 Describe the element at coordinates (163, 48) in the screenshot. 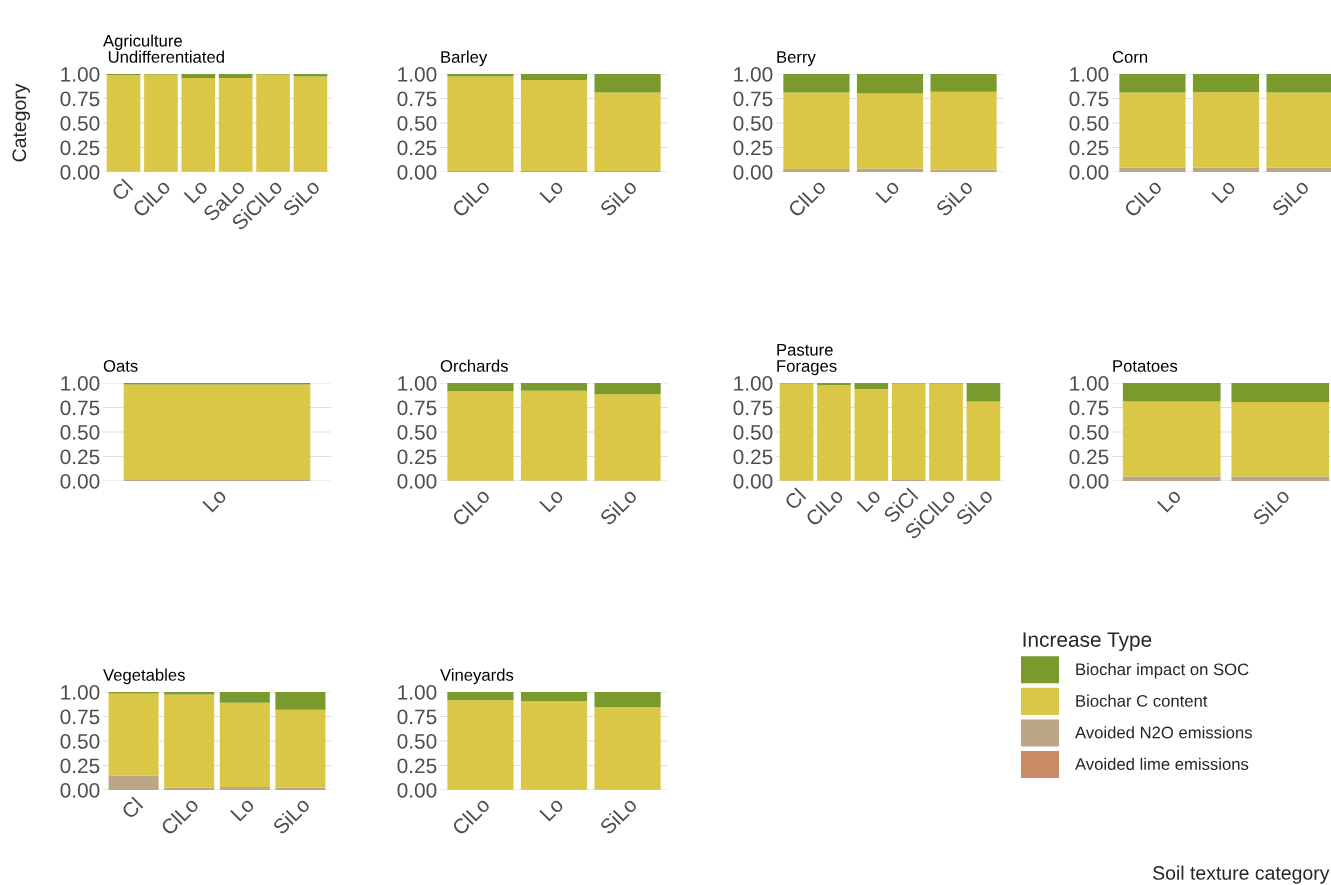

I see `chart-title: Agriculture Undifferentiated` at that location.